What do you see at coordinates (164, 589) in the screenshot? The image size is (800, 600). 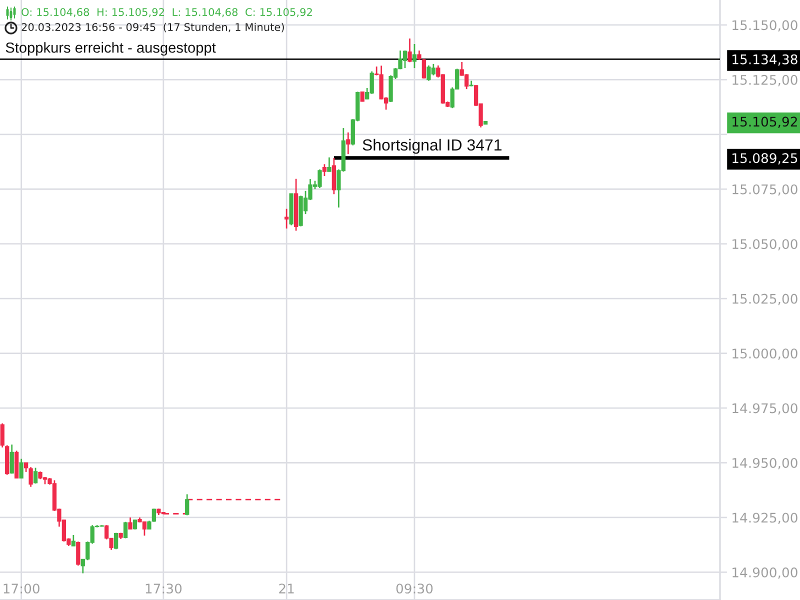 I see `x-tick-label: 17:30` at bounding box center [164, 589].